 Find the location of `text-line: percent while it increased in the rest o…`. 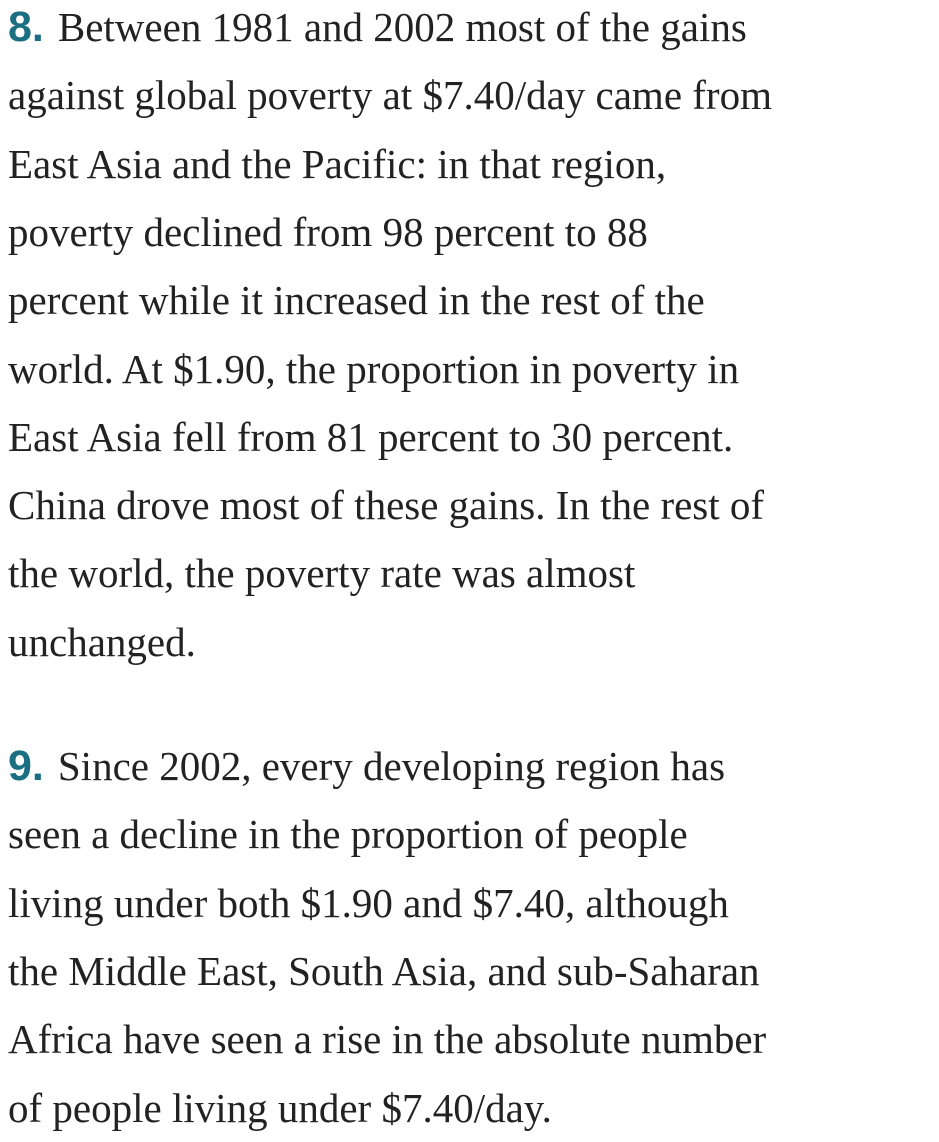

text-line: percent while it increased in the rest o… is located at coordinates (356, 300).